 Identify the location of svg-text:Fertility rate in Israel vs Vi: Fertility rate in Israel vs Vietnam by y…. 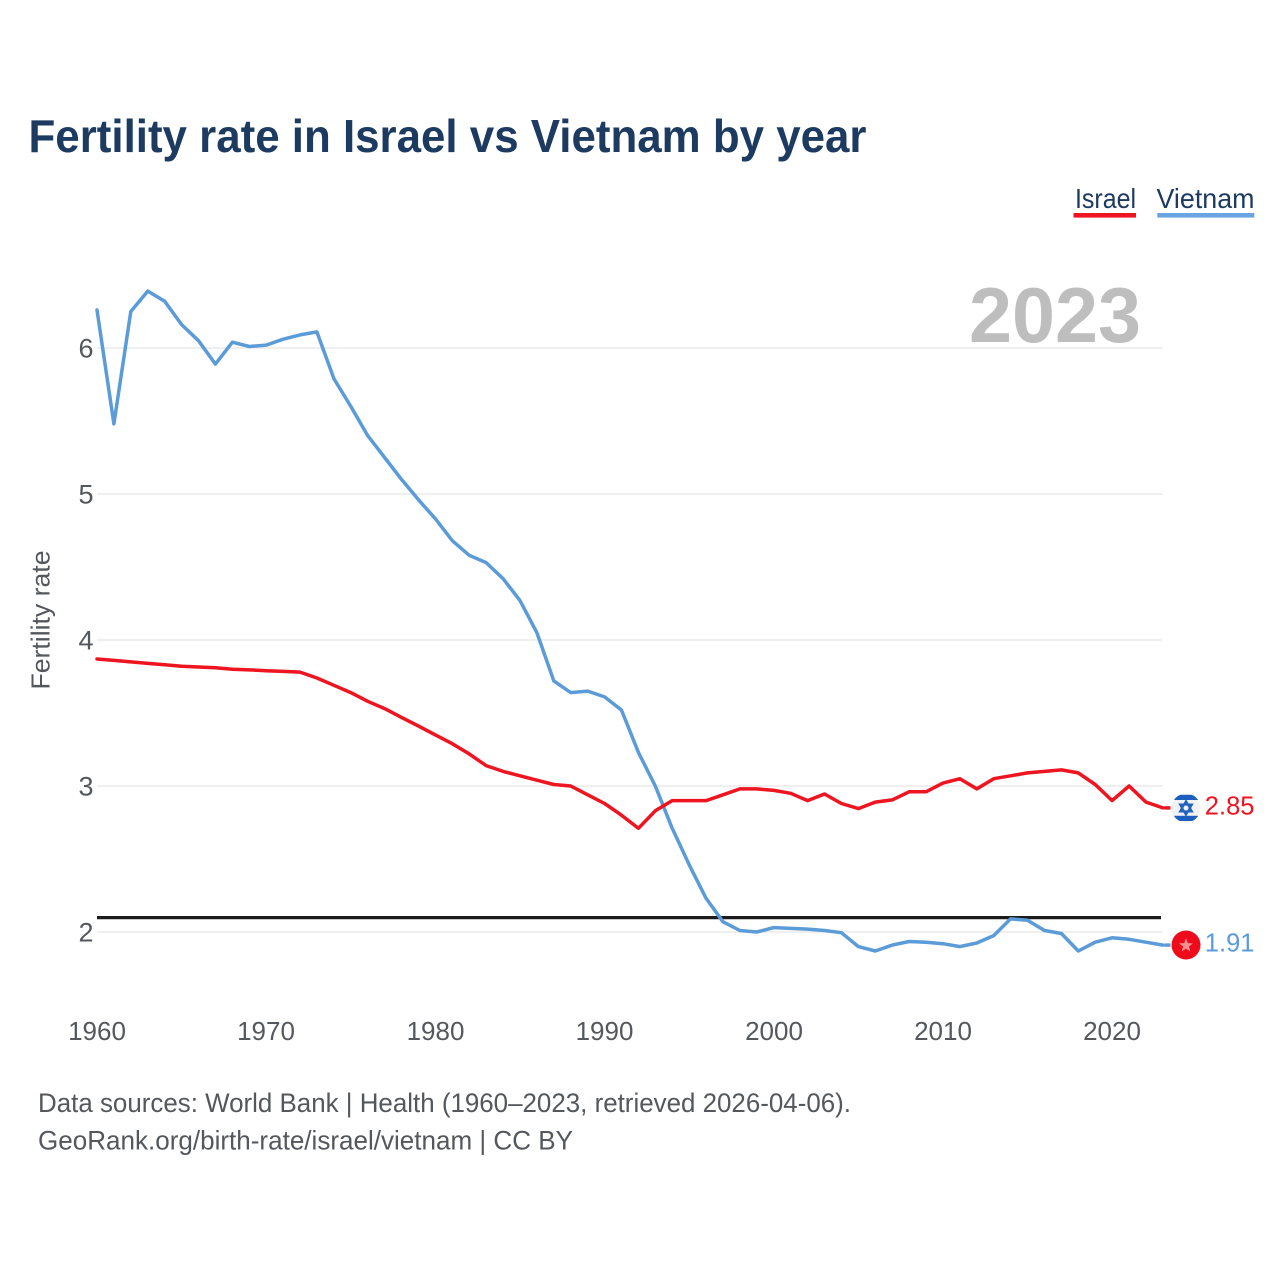
(448, 136).